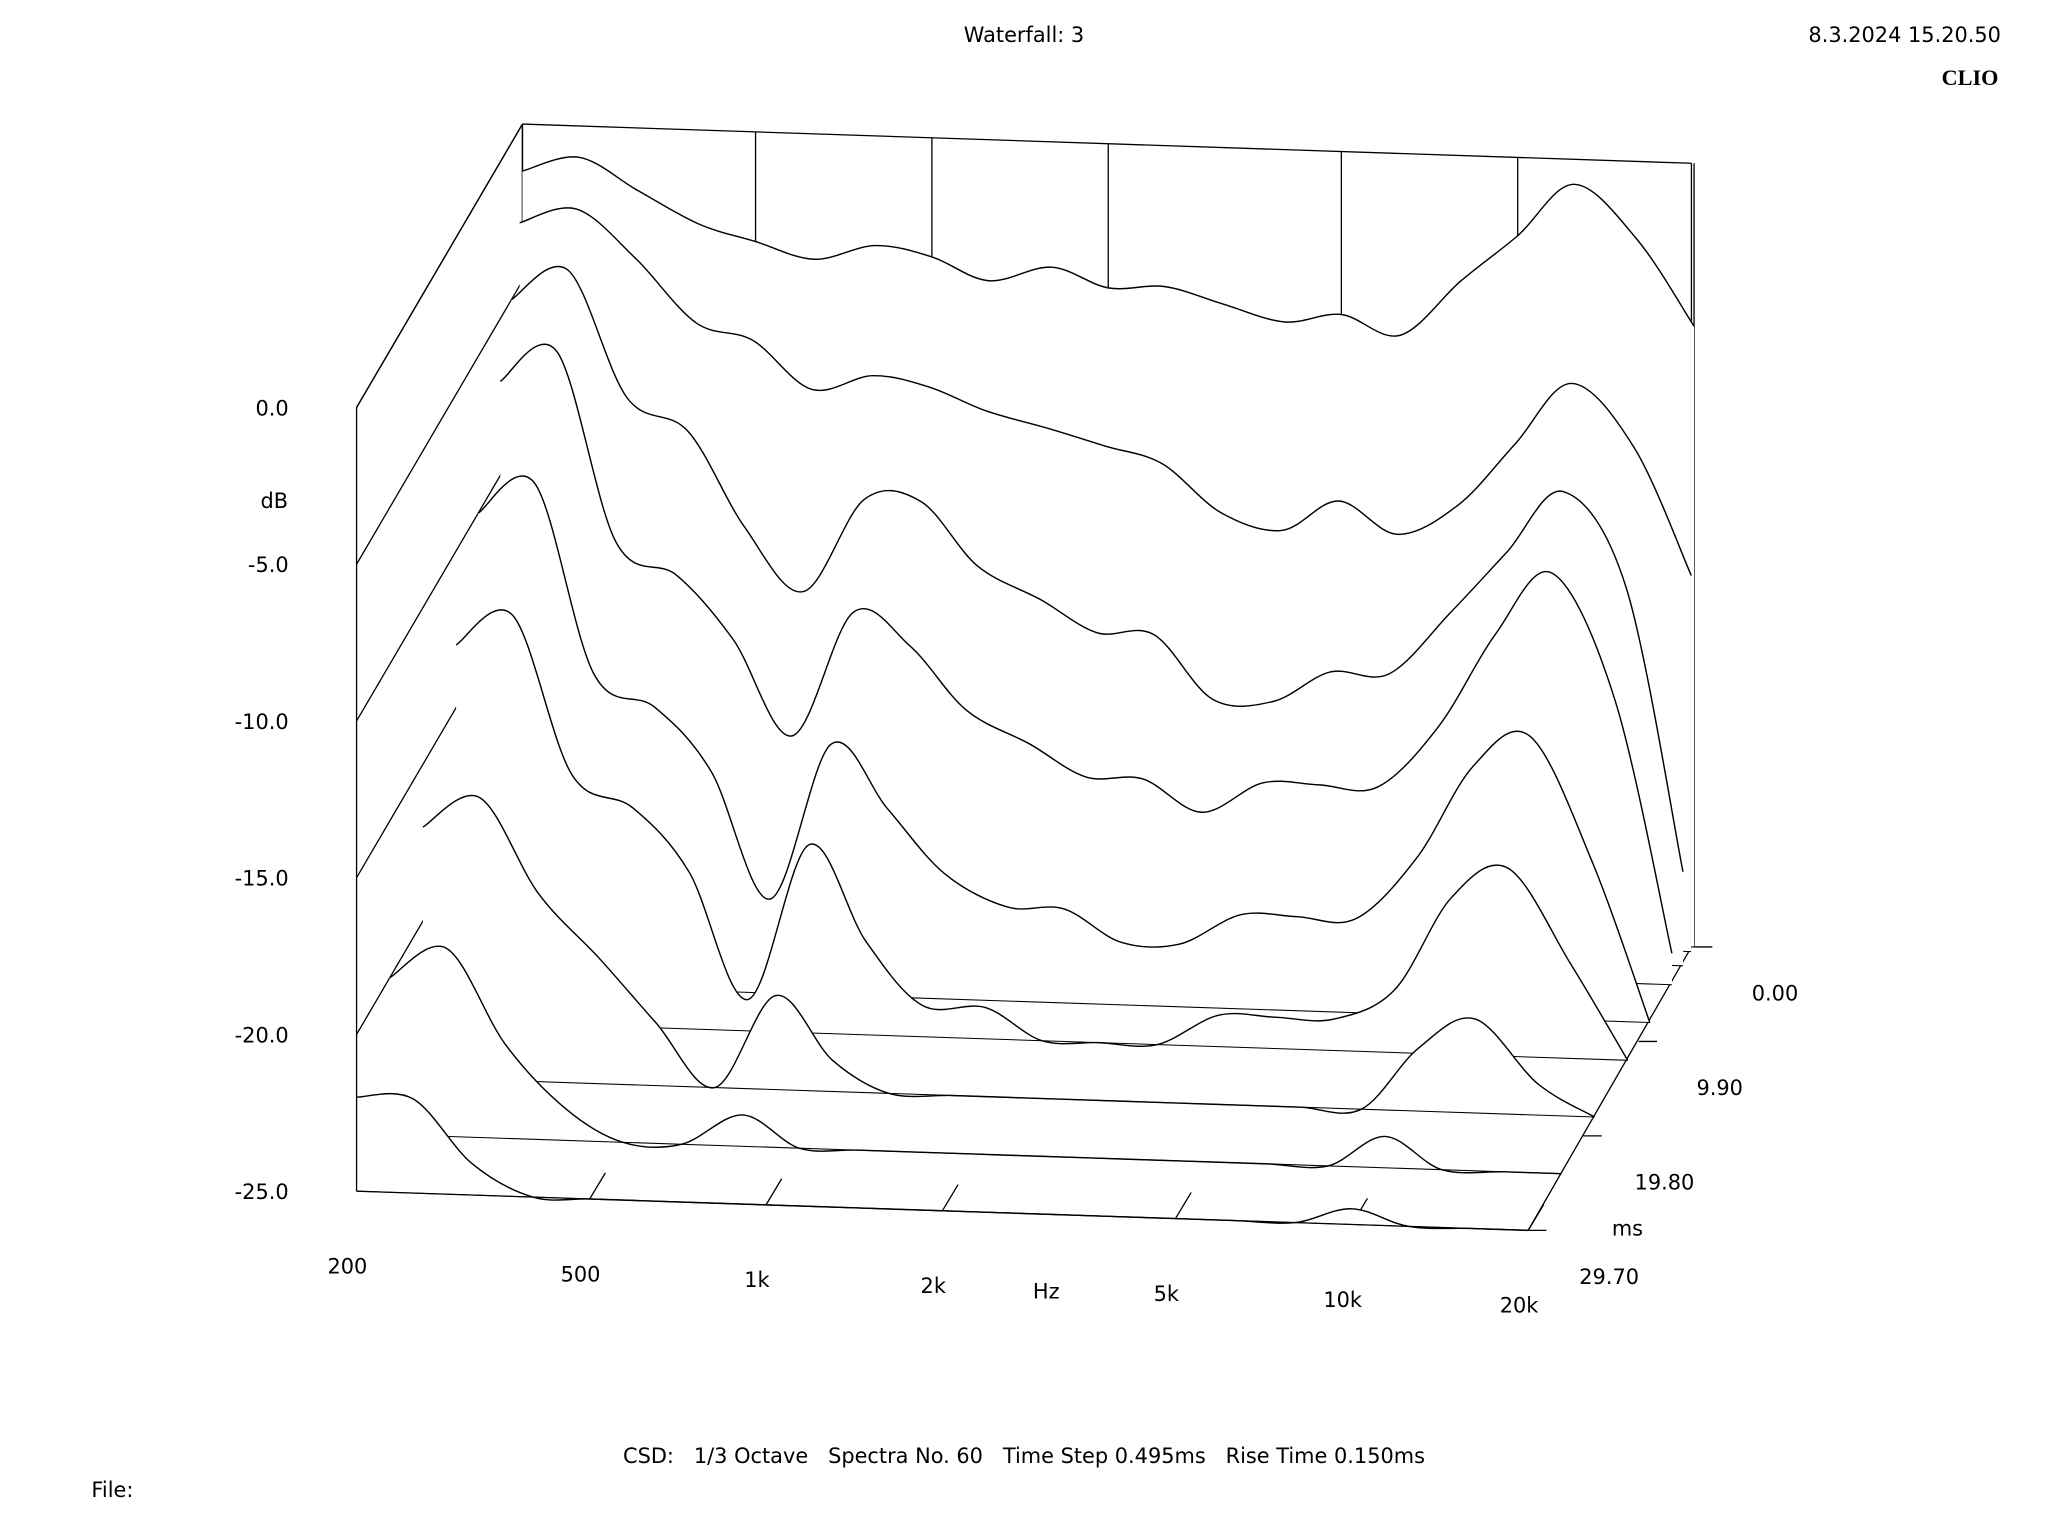 This screenshot has height=1536, width=2048. I want to click on x-tick-label: 2k, so click(934, 1286).